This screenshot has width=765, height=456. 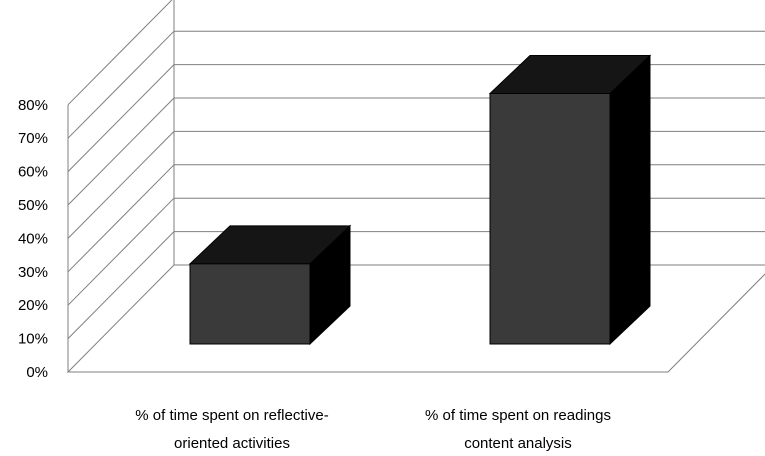 I want to click on y-tick-label: 70%, so click(x=33, y=138).